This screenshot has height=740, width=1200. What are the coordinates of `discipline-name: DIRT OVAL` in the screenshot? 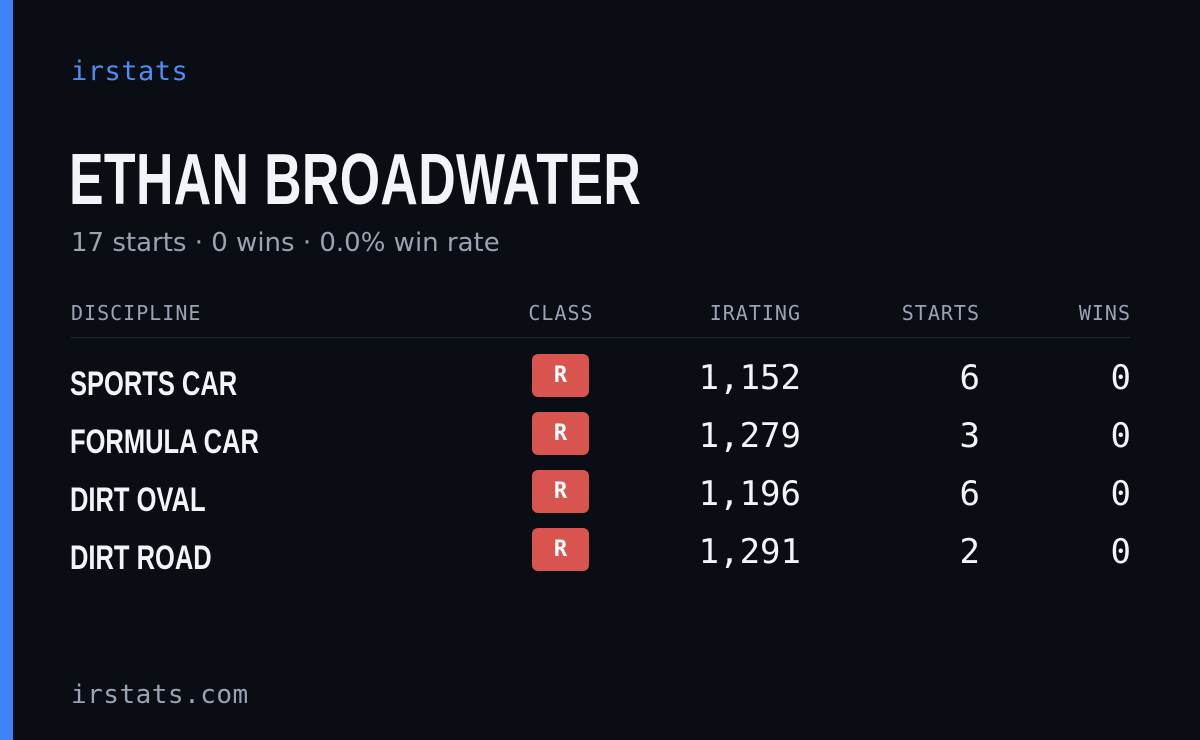 It's located at (138, 500).